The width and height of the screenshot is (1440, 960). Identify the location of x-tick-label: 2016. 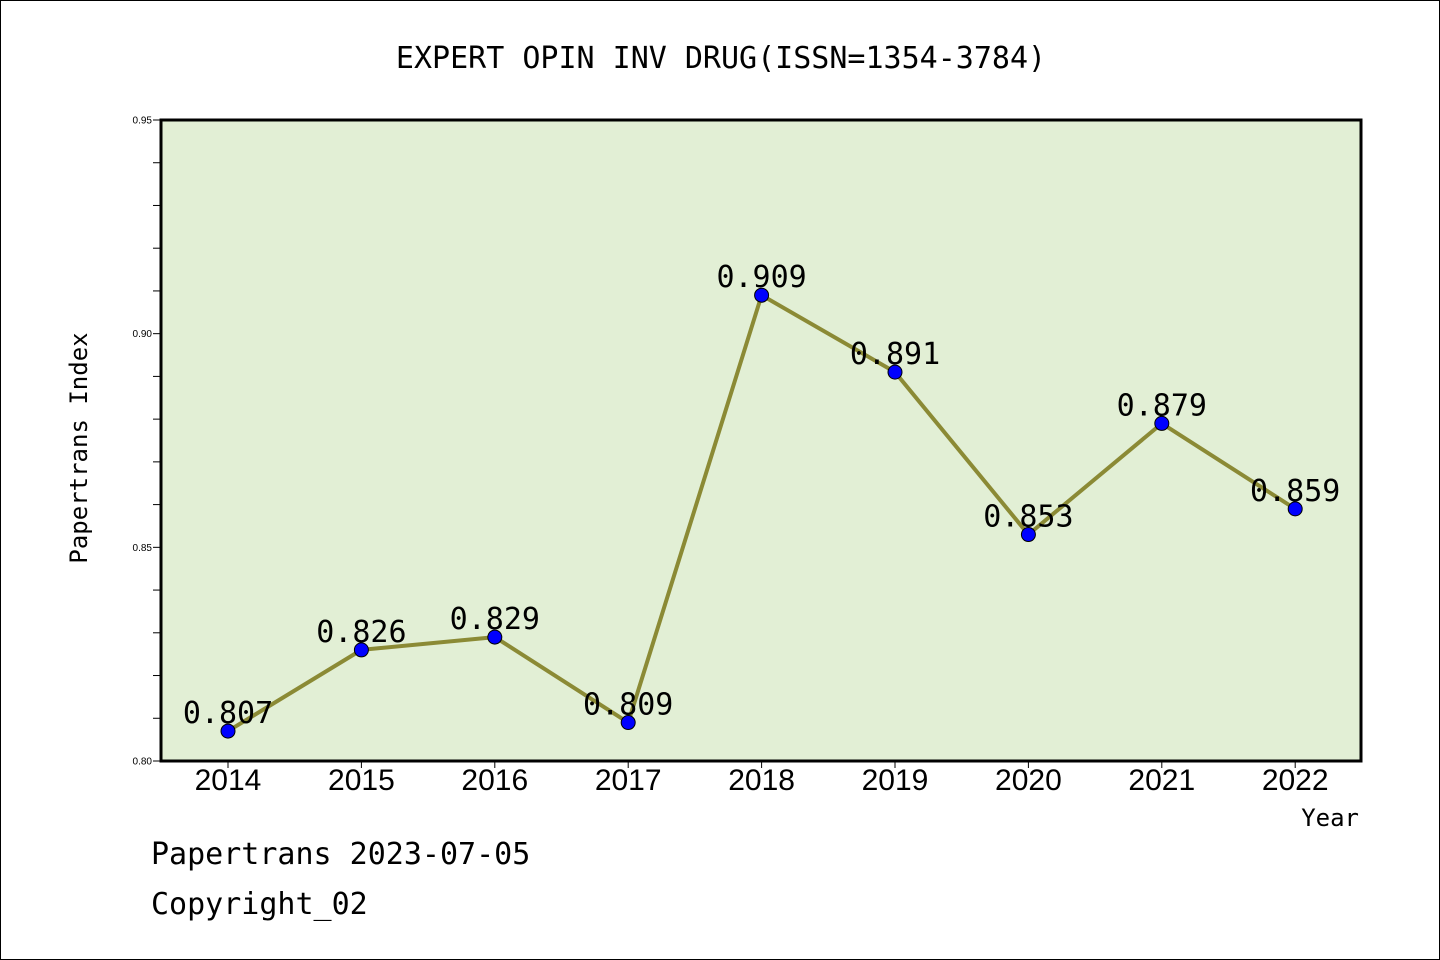
(494, 780).